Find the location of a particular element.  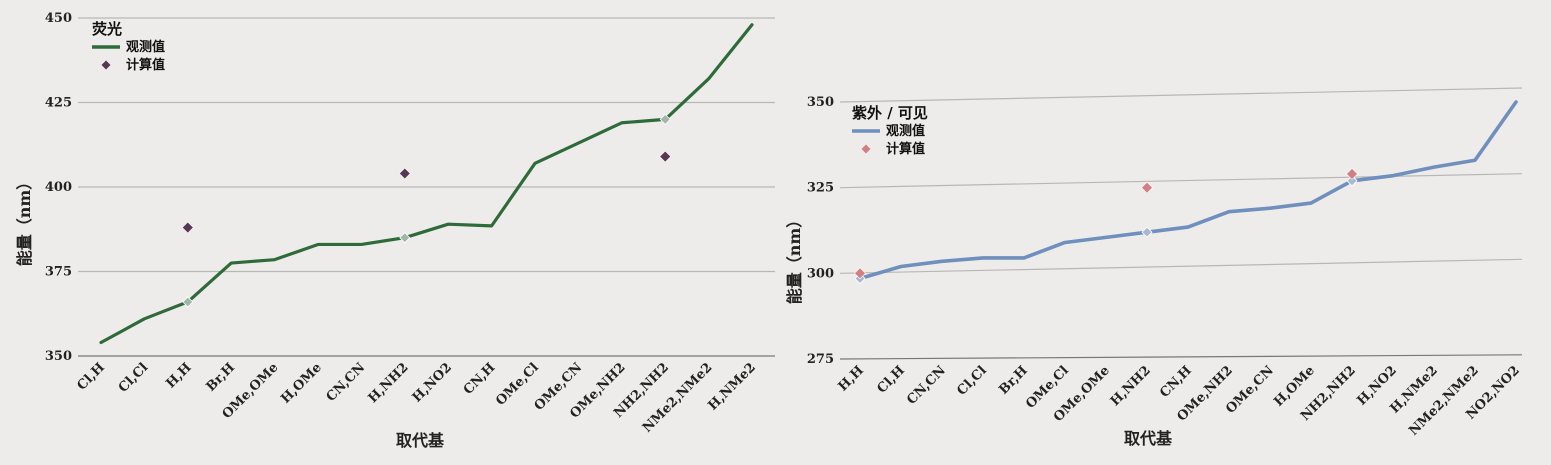

legend-title: 紫外 / 可见 is located at coordinates (890, 113).